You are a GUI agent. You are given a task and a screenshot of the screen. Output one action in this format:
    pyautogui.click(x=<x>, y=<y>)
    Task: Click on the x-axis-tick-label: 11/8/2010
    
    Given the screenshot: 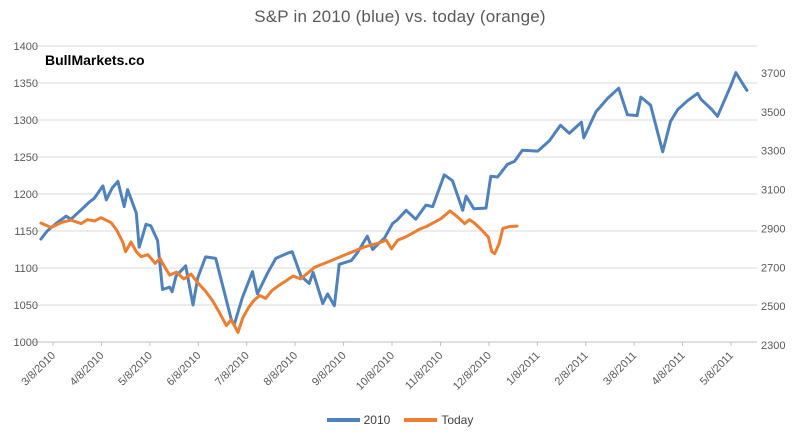 What is the action you would take?
    pyautogui.click(x=424, y=371)
    